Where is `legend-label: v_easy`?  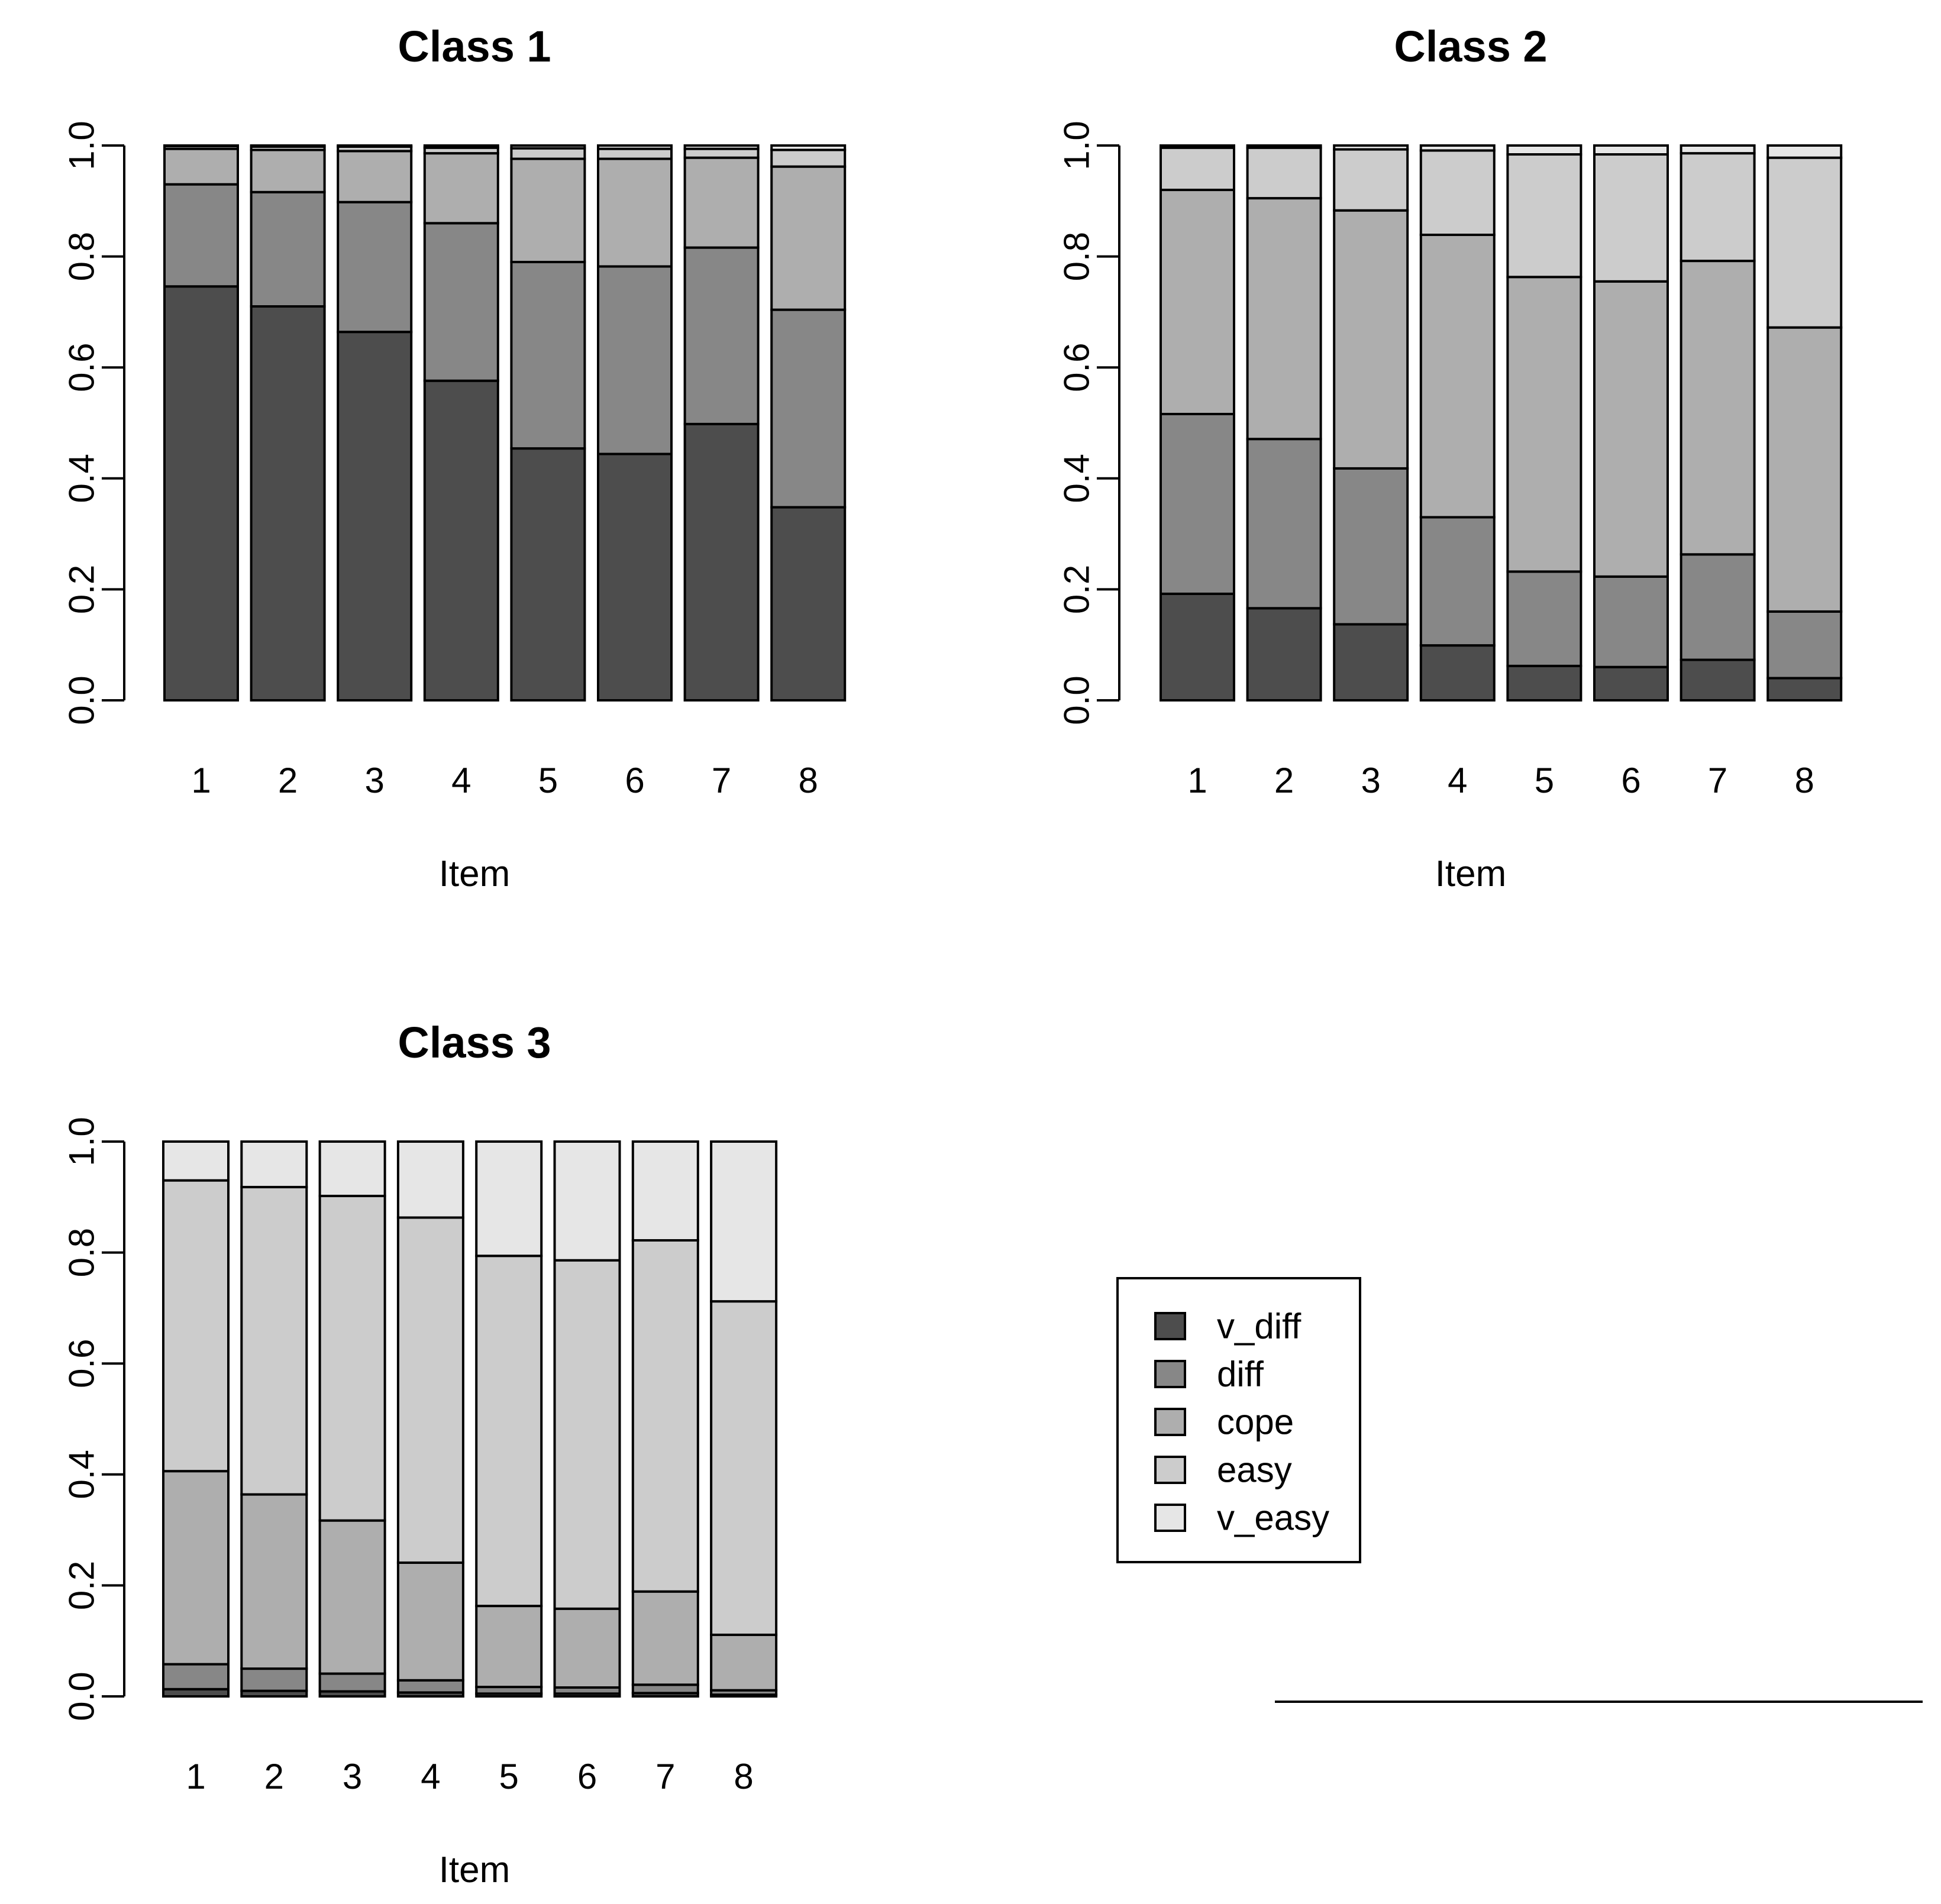 legend-label: v_easy is located at coordinates (1273, 1518).